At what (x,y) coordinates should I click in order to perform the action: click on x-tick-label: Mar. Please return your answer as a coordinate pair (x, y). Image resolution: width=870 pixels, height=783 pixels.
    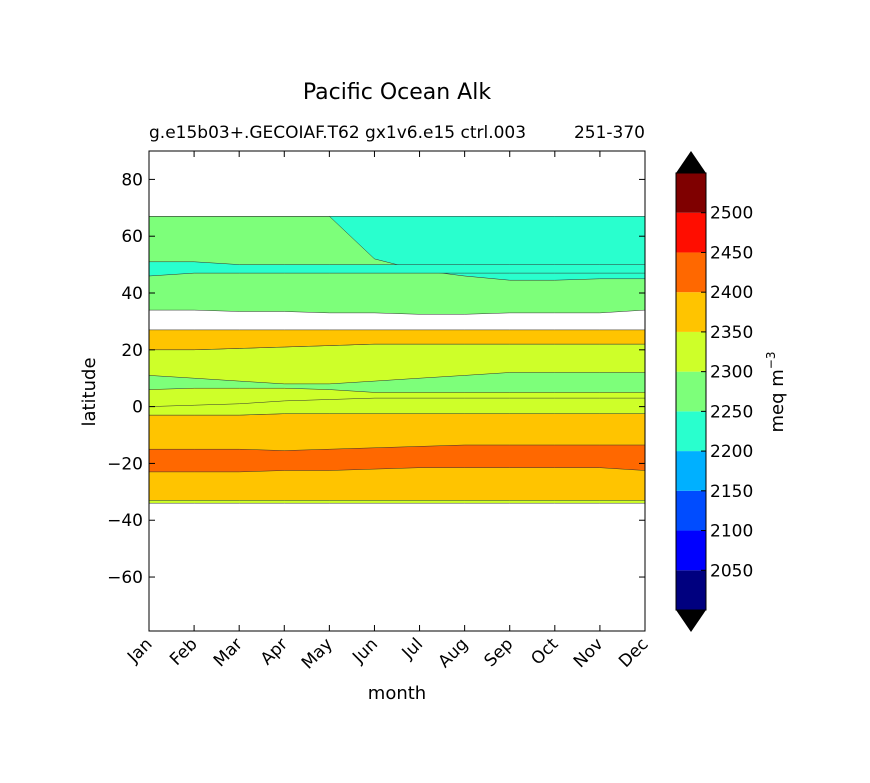
    Looking at the image, I should click on (228, 652).